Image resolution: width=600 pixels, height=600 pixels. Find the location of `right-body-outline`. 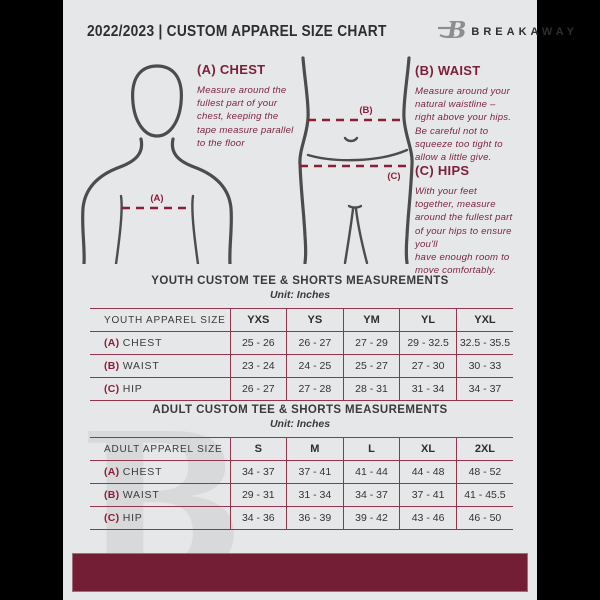

right-body-outline is located at coordinates (408, 160).